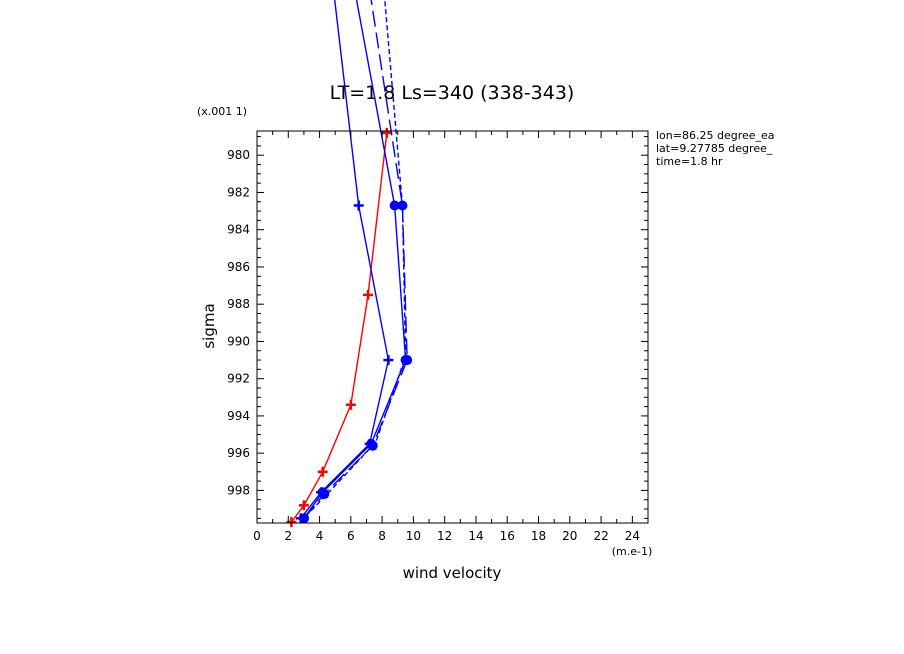  What do you see at coordinates (238, 230) in the screenshot?
I see `y-tick-label: 984` at bounding box center [238, 230].